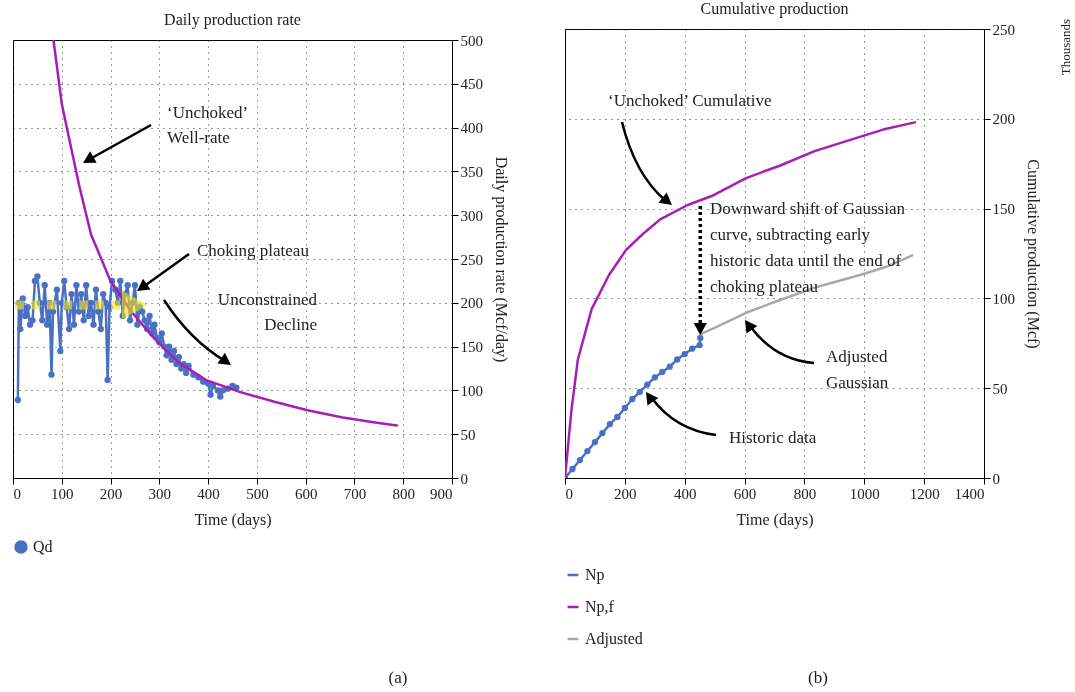 The height and width of the screenshot is (692, 1075). I want to click on chart-title: Daily production rate, so click(232, 20).